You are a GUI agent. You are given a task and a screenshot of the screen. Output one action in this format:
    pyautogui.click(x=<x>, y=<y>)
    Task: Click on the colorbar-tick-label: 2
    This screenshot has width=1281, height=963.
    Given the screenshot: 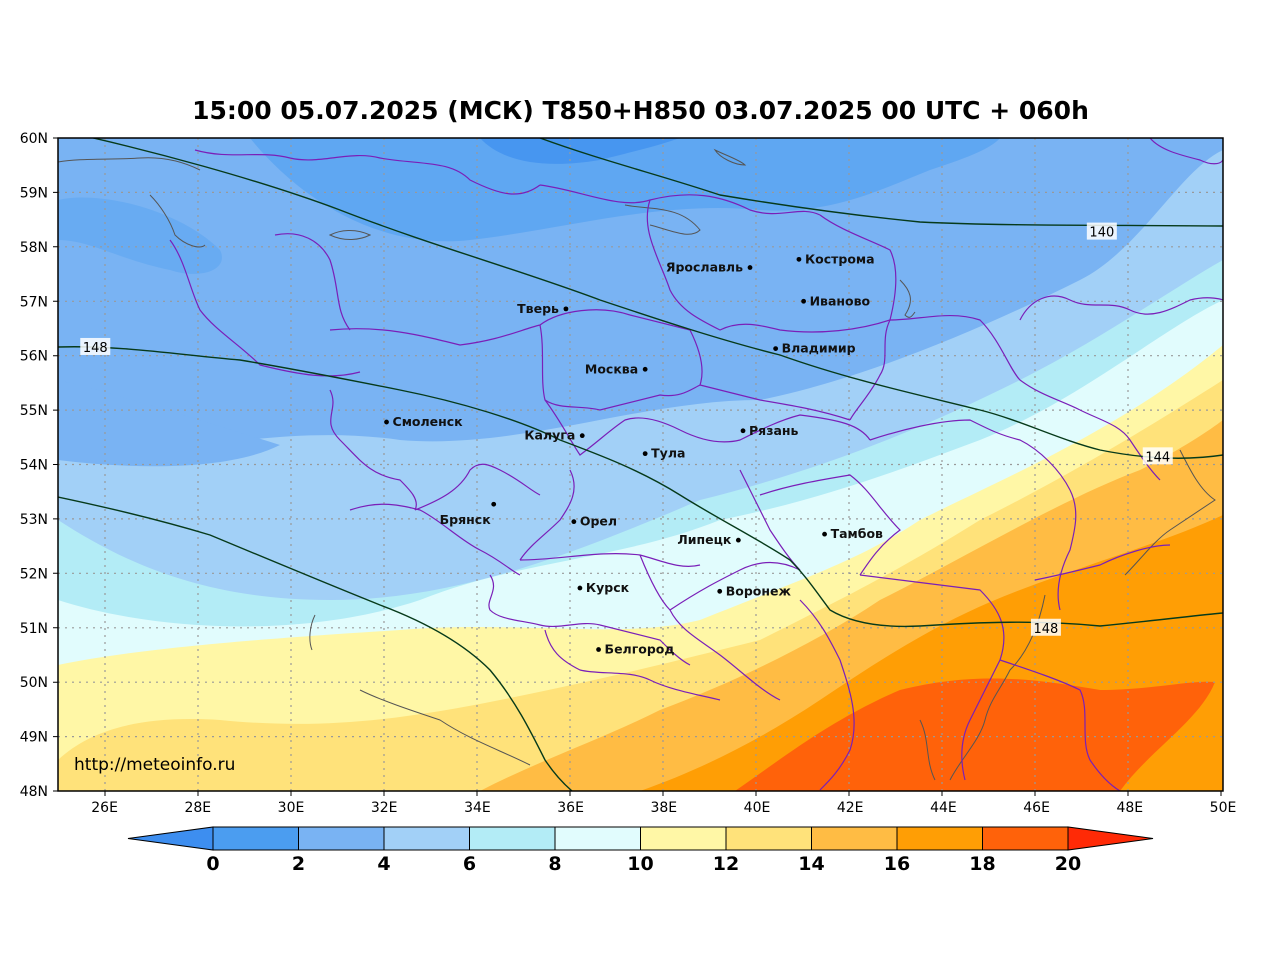 What is the action you would take?
    pyautogui.click(x=298, y=864)
    